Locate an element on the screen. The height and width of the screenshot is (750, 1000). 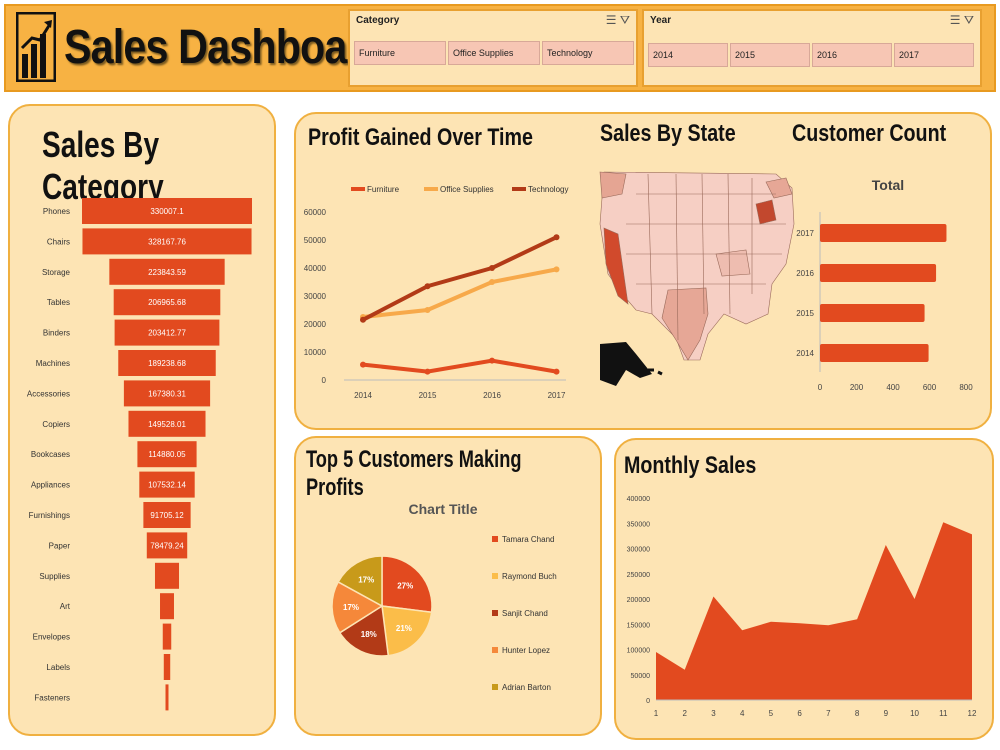
sales-area is located at coordinates (814, 611).